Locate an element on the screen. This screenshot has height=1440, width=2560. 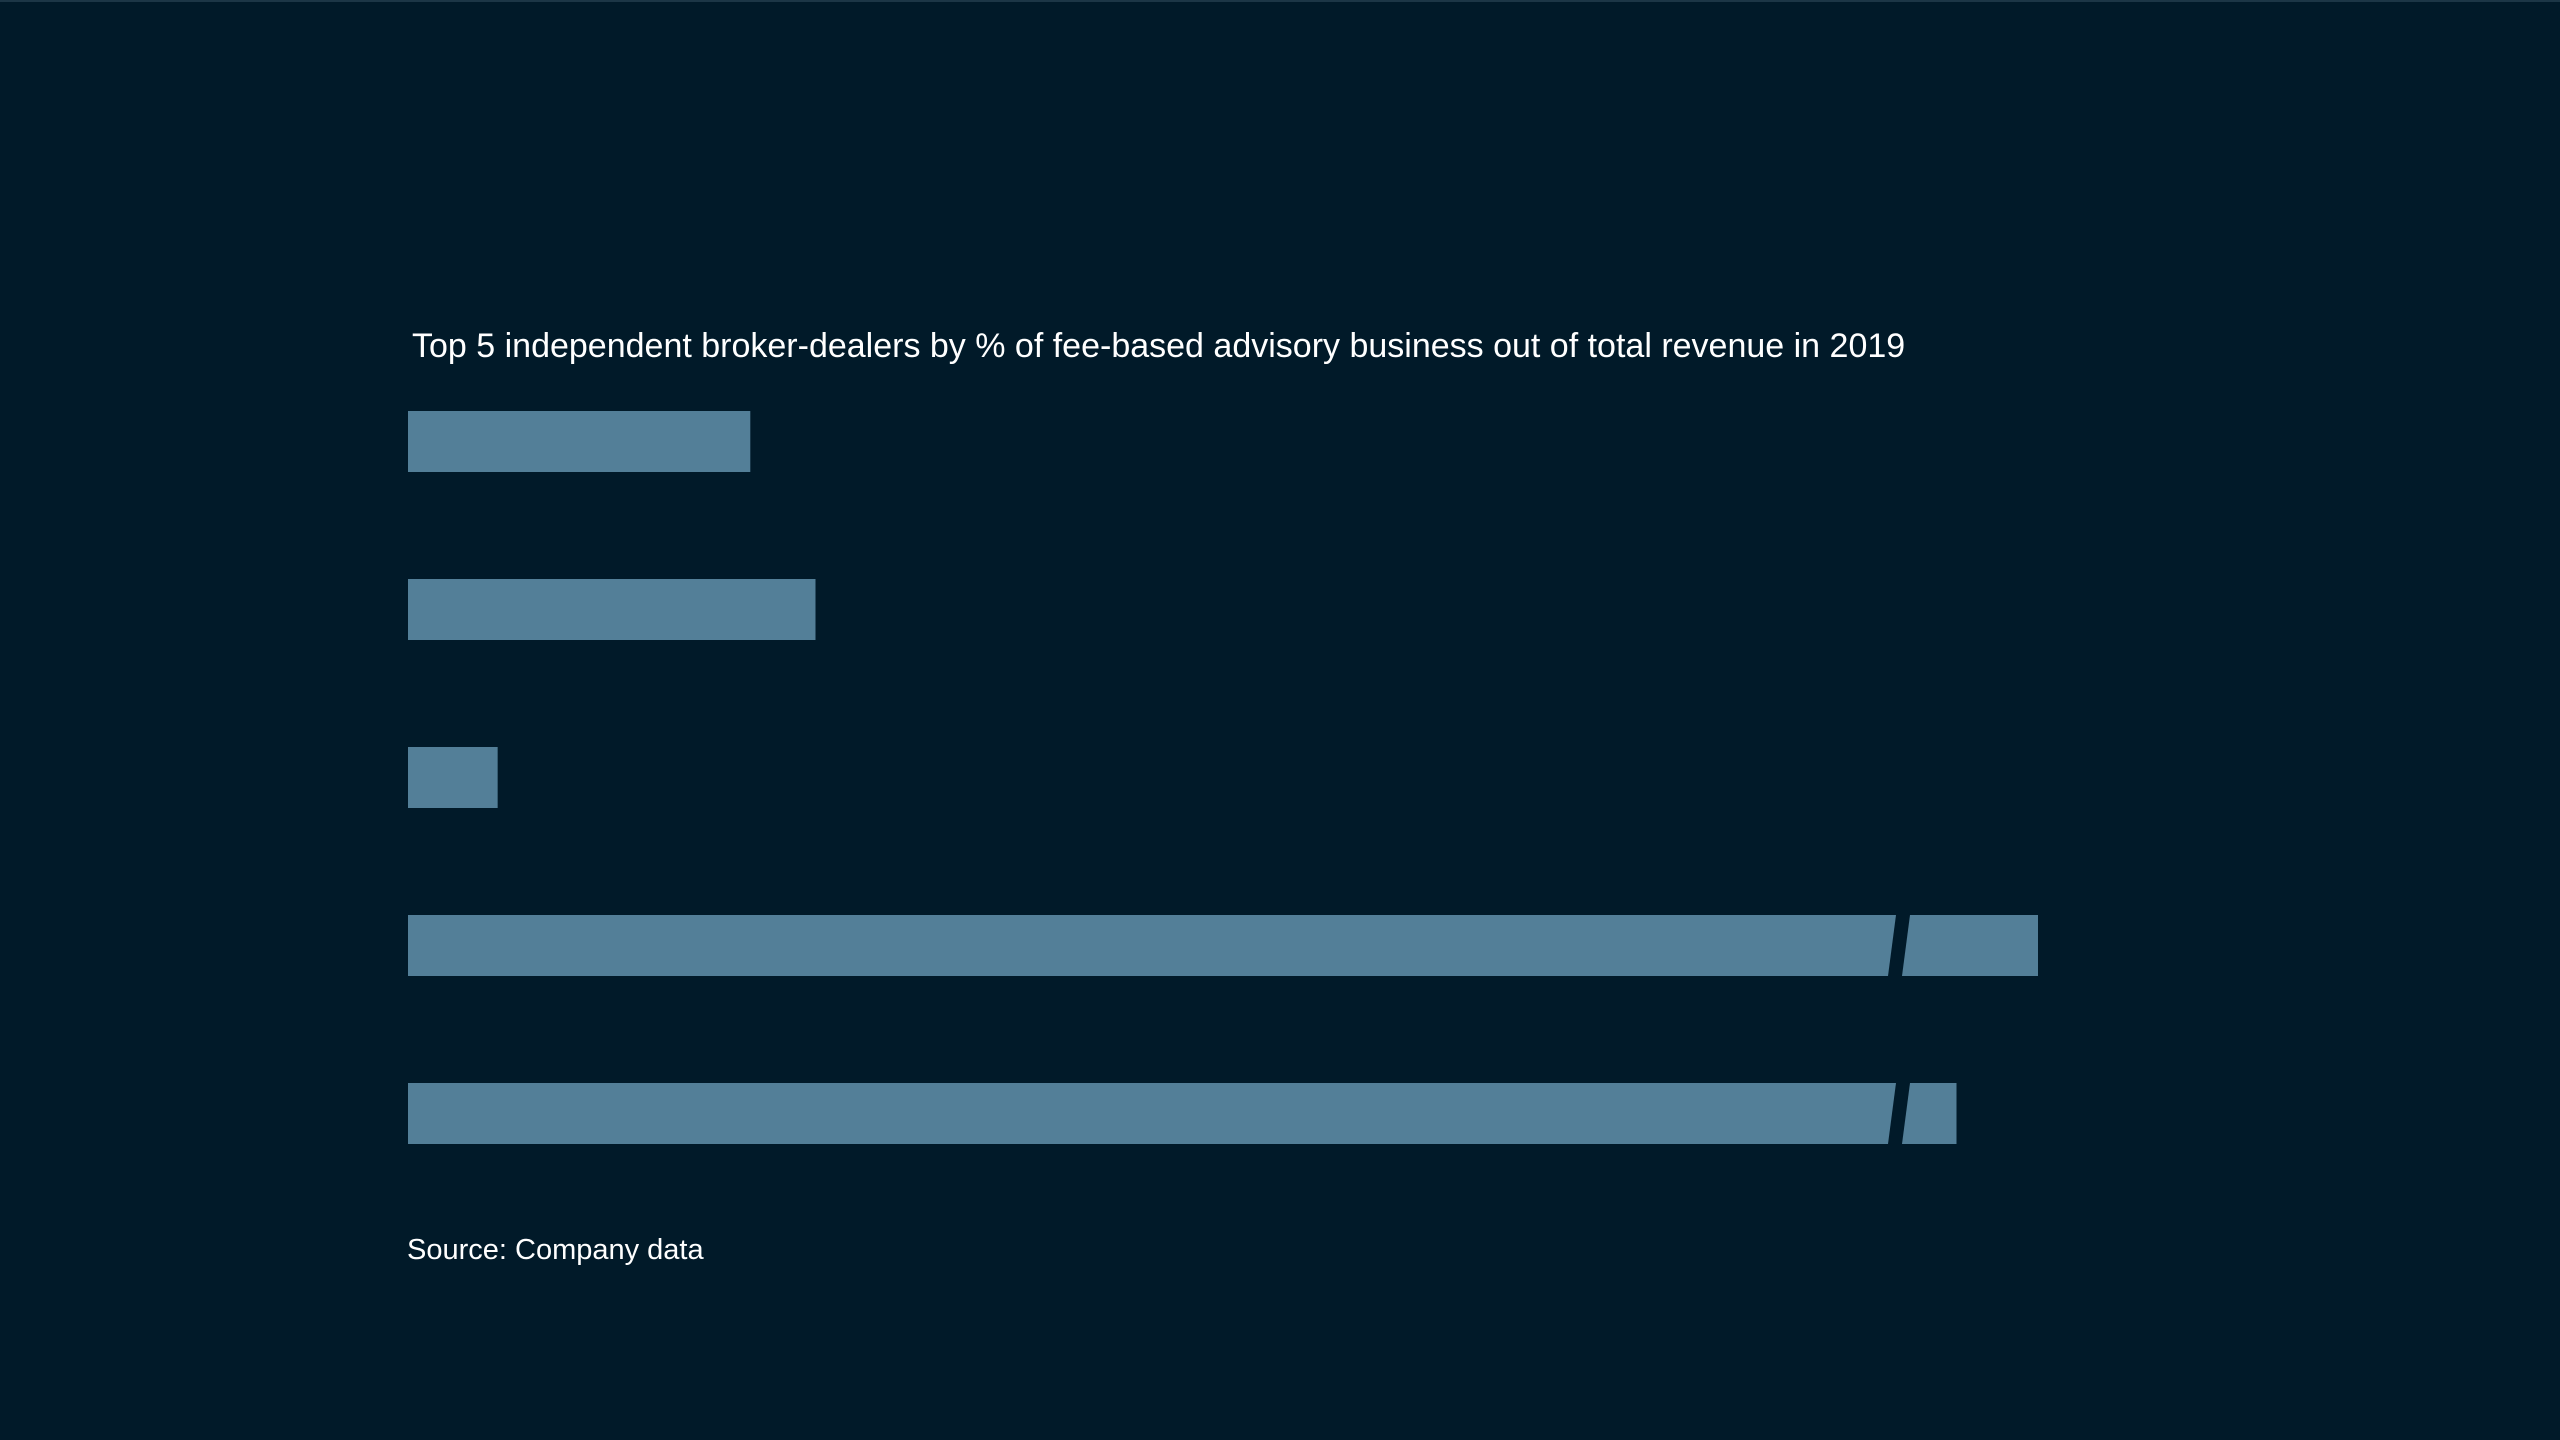
top-rule is located at coordinates (1280, 1).